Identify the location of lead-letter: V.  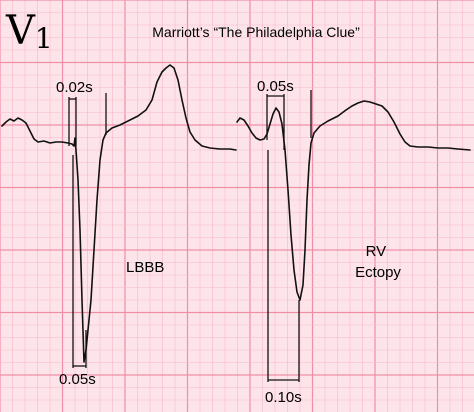
(20, 31).